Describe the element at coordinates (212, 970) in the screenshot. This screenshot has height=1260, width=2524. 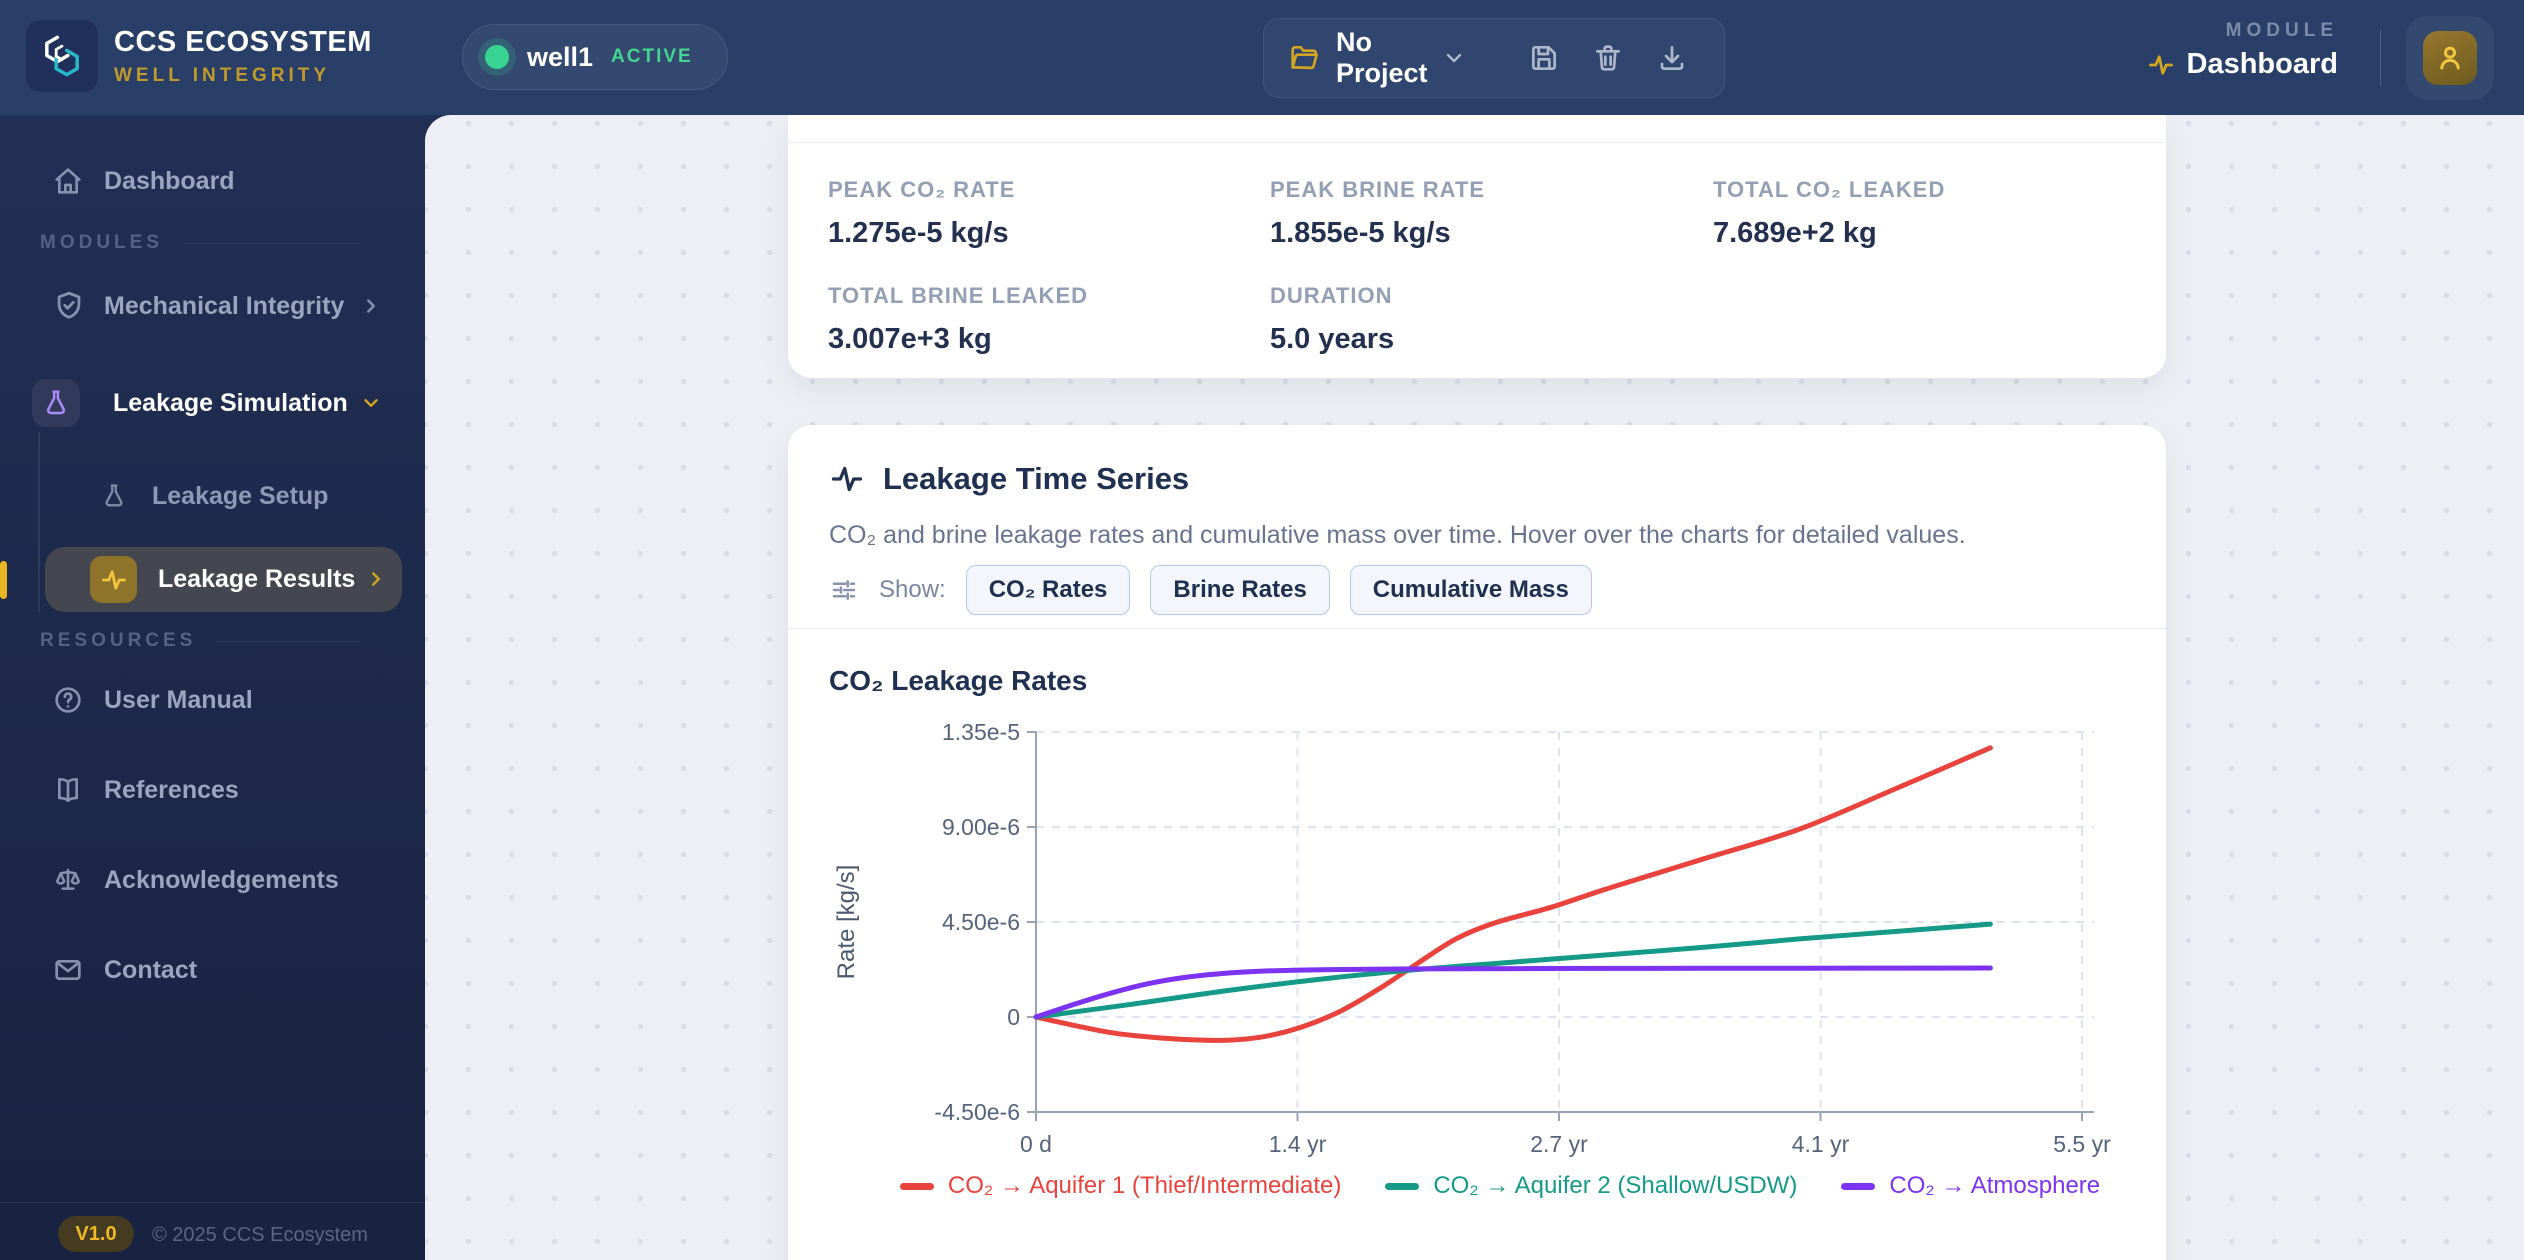
I see `sidebar-item-contact: Contact` at that location.